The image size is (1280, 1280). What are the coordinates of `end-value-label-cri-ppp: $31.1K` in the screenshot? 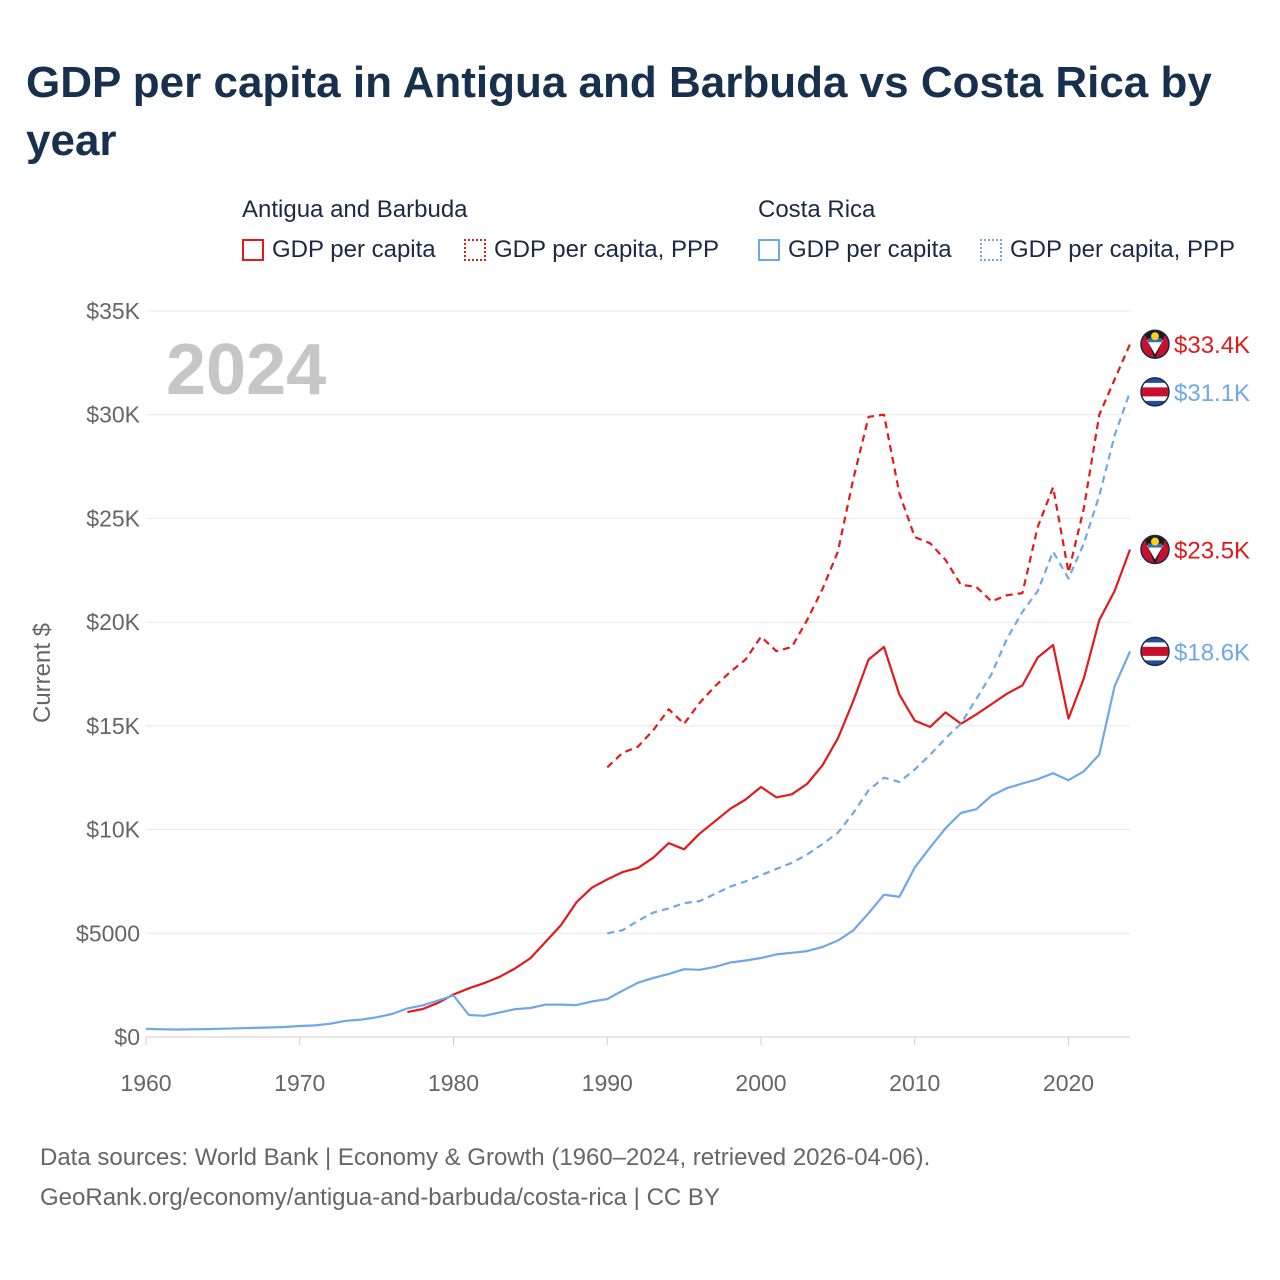 It's located at (1212, 393).